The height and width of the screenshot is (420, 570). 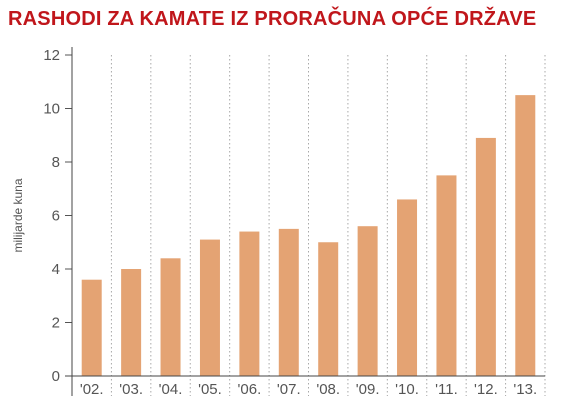 What do you see at coordinates (131, 389) in the screenshot?
I see `x-tick-label: '03.` at bounding box center [131, 389].